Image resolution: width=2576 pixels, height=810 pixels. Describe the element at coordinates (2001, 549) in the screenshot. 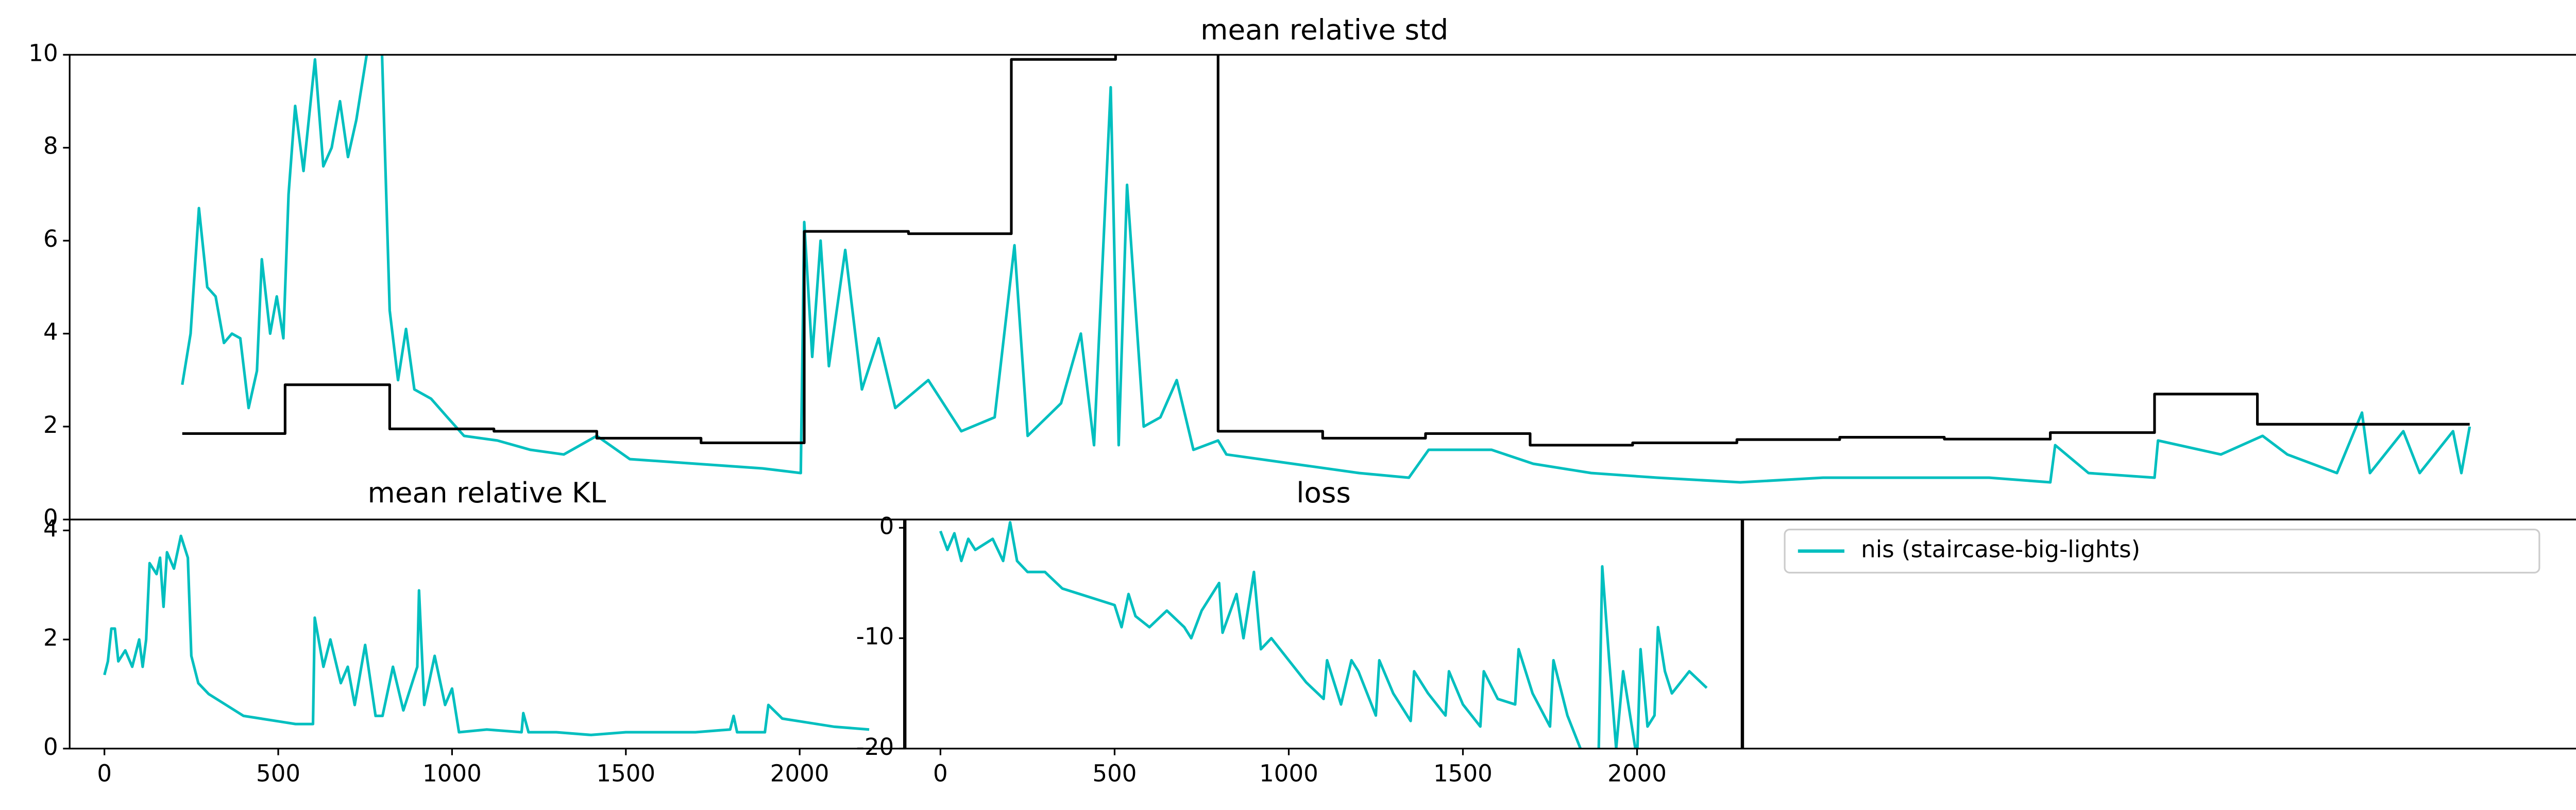

I see `legend-label: nis (staircase-big-lights)` at that location.